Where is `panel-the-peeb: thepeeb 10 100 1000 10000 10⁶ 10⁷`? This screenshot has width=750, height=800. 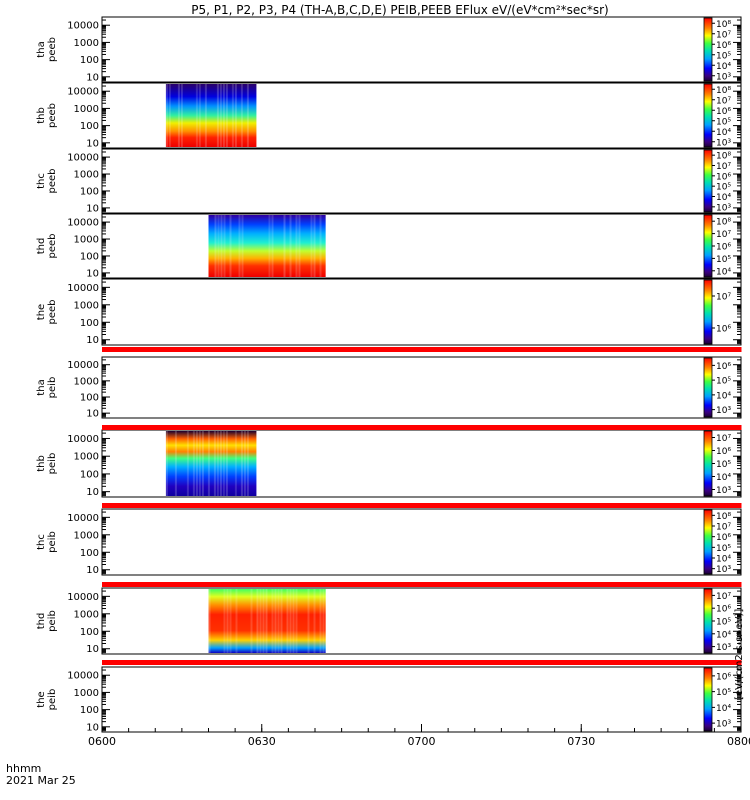 panel-the-peeb: thepeeb 10 100 1000 10000 10⁶ 10⁷ is located at coordinates (389, 312).